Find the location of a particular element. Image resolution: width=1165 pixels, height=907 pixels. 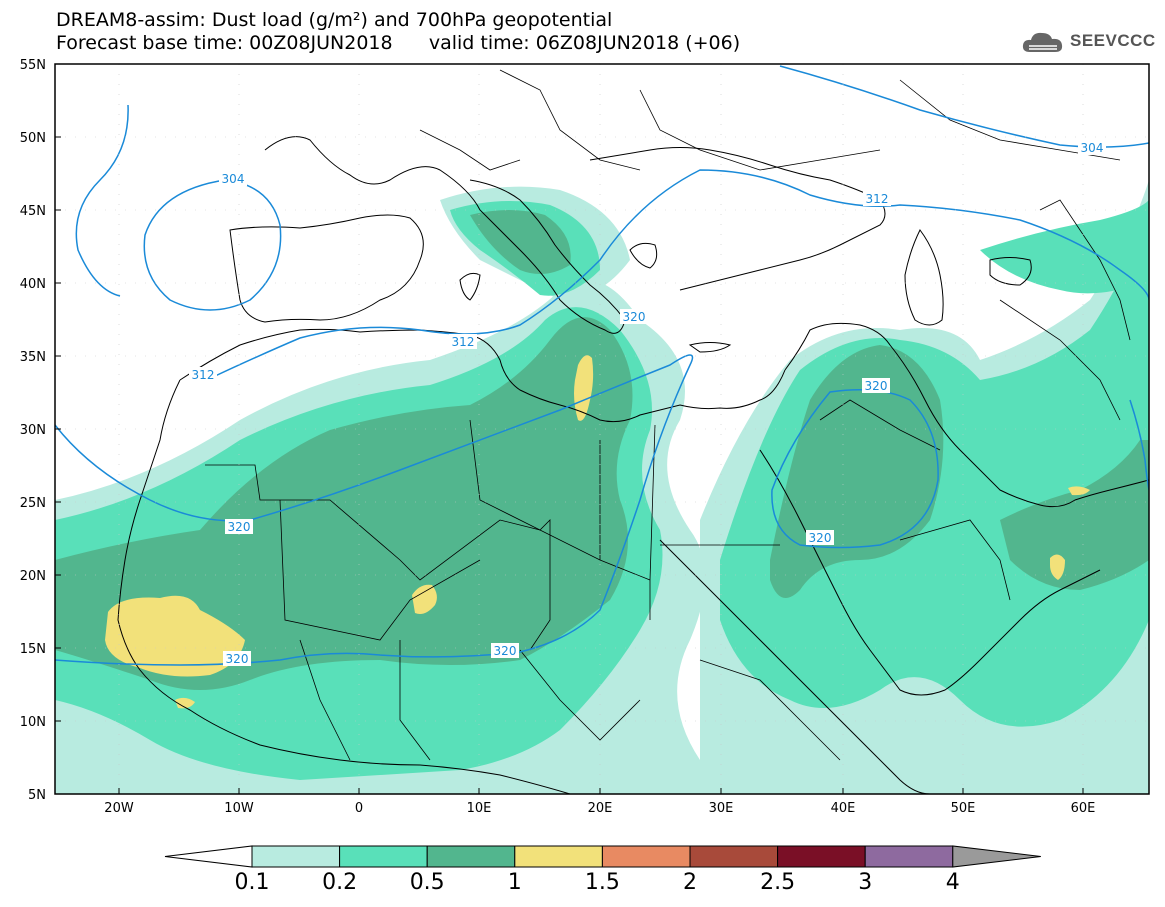

colorbar-label: 3 is located at coordinates (865, 882).